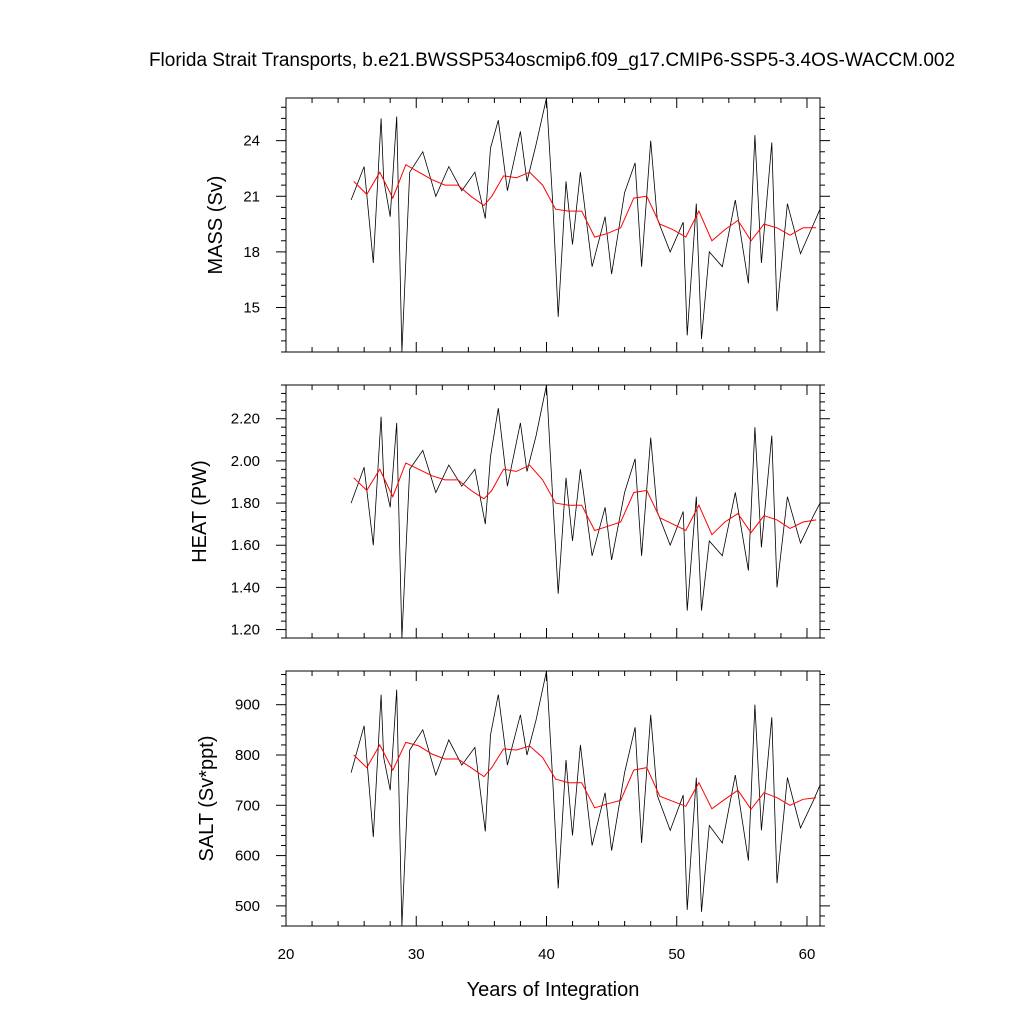 The width and height of the screenshot is (1024, 1024). I want to click on y-tick-label: 1.40, so click(245, 587).